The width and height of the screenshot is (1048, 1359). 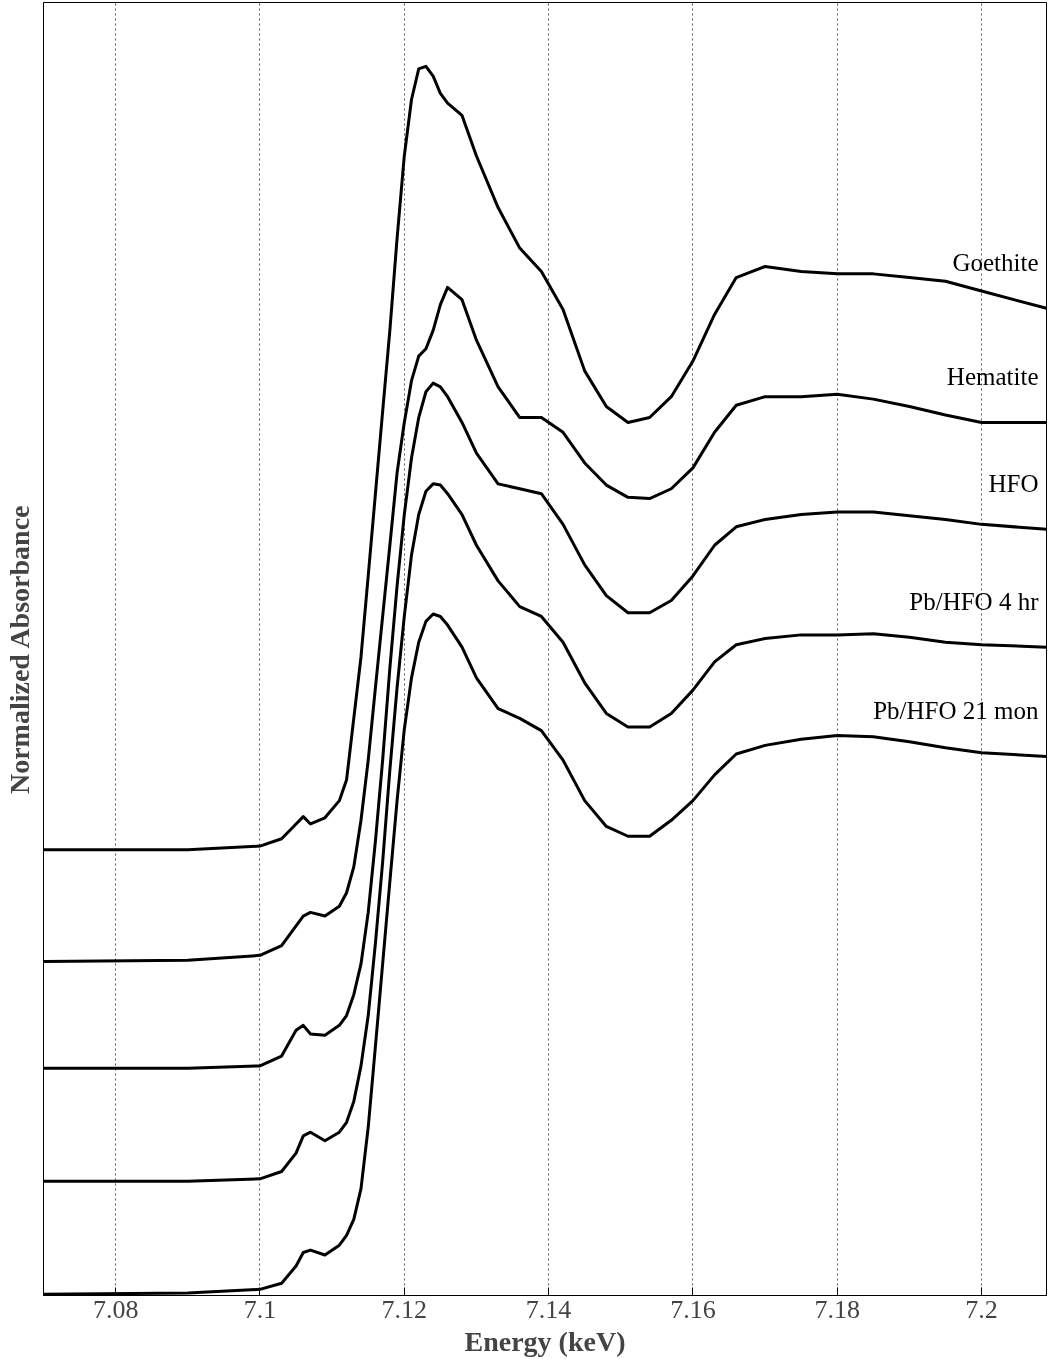 I want to click on x-tick-label: 7.18, so click(x=837, y=1309).